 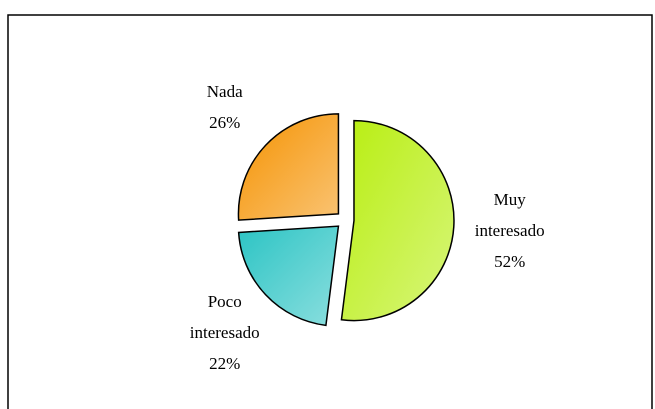 I want to click on slice-label: Poco interesado, so click(x=224, y=317).